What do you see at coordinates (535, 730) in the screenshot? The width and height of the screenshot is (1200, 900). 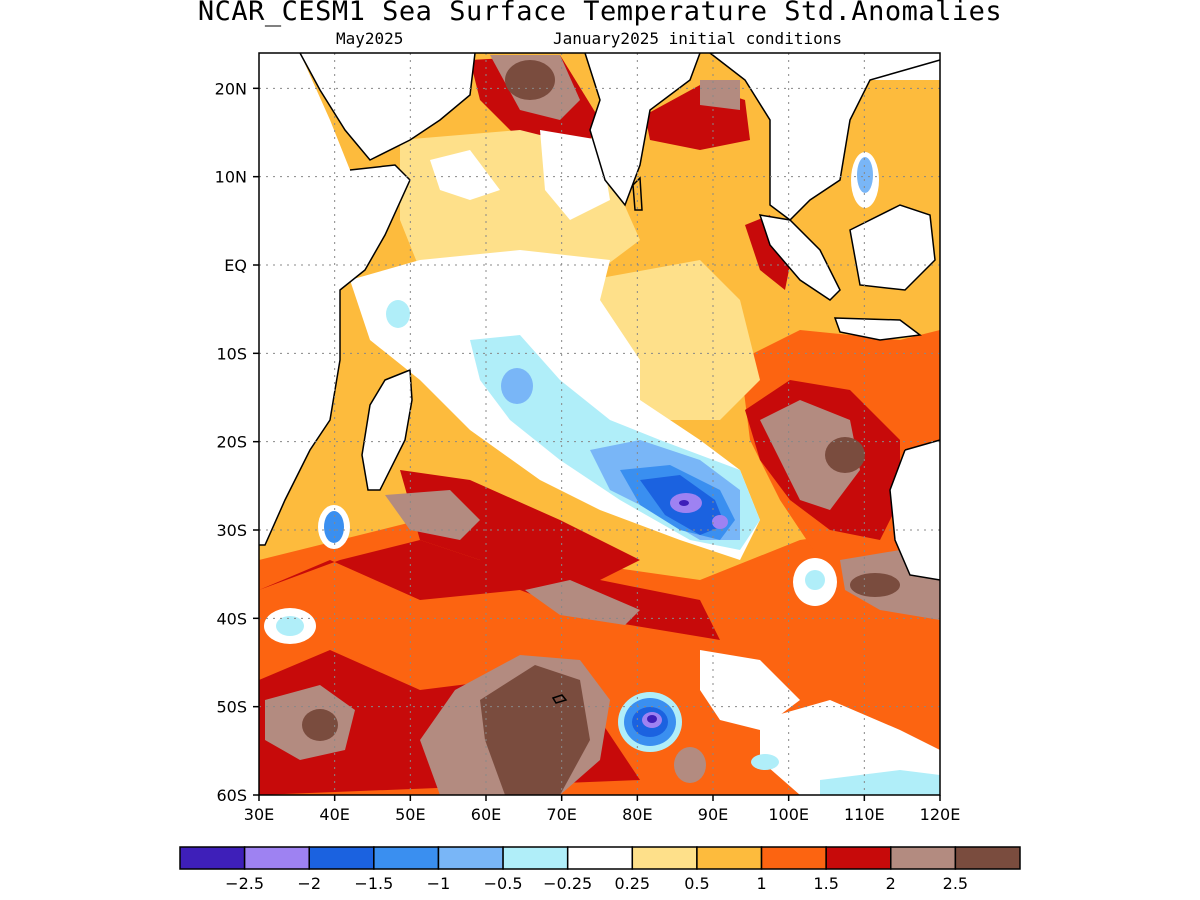 I see `kerguelen-dark-brown` at bounding box center [535, 730].